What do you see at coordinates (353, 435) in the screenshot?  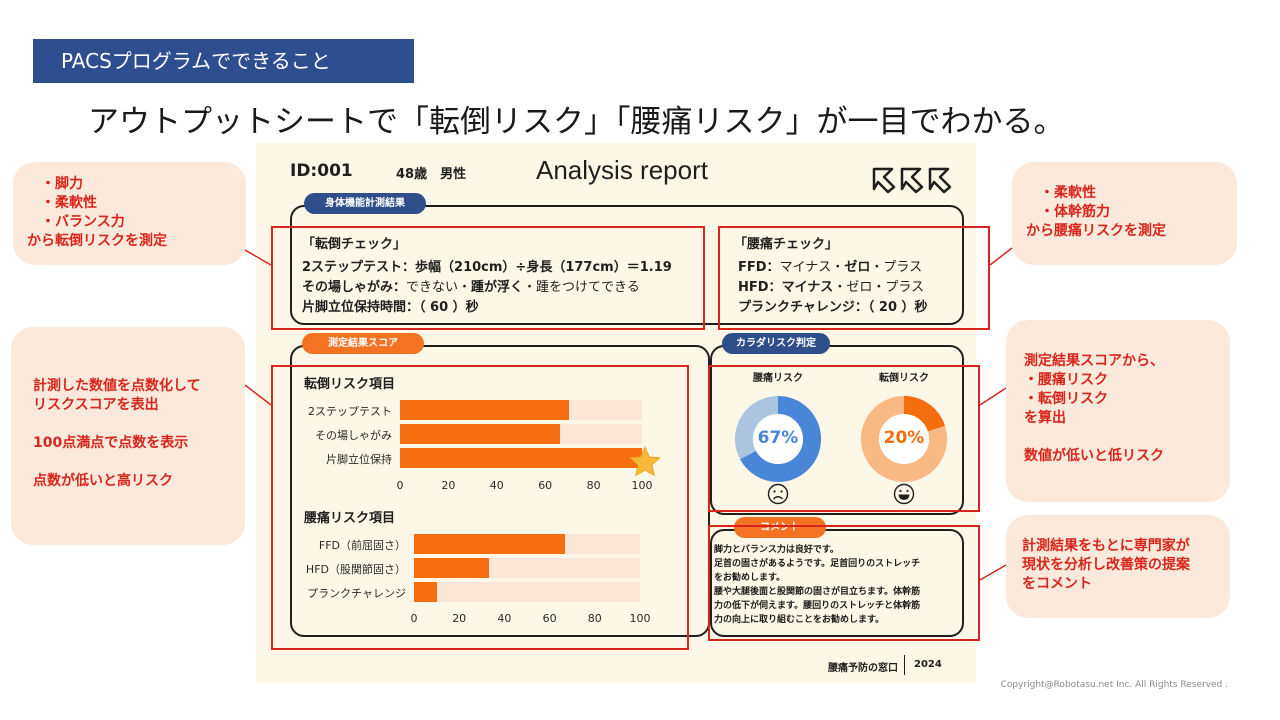 I see `bar-label: その場しゃがみ` at bounding box center [353, 435].